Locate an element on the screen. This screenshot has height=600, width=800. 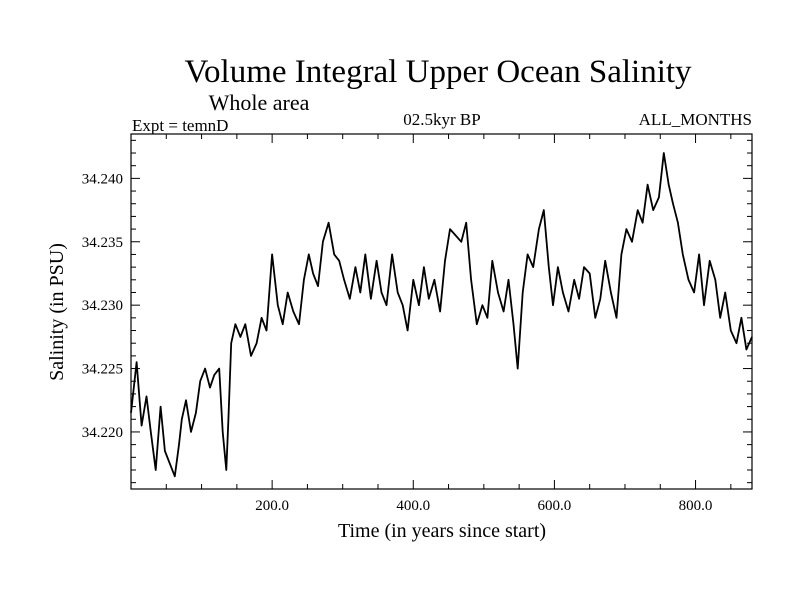
chart-title: Volume Integral Upper Ocean Salinity is located at coordinates (438, 72).